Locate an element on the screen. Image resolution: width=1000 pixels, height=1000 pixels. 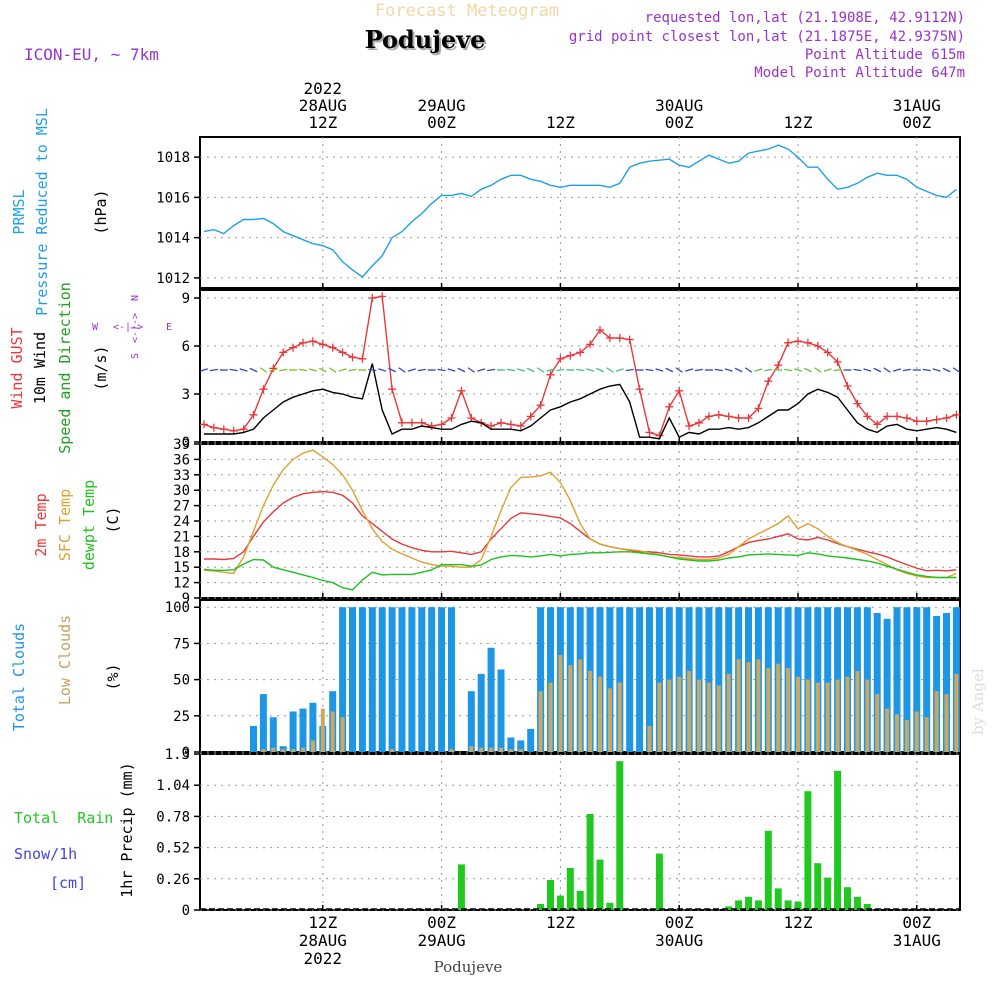
y-tick-label: 15 is located at coordinates (181, 568).